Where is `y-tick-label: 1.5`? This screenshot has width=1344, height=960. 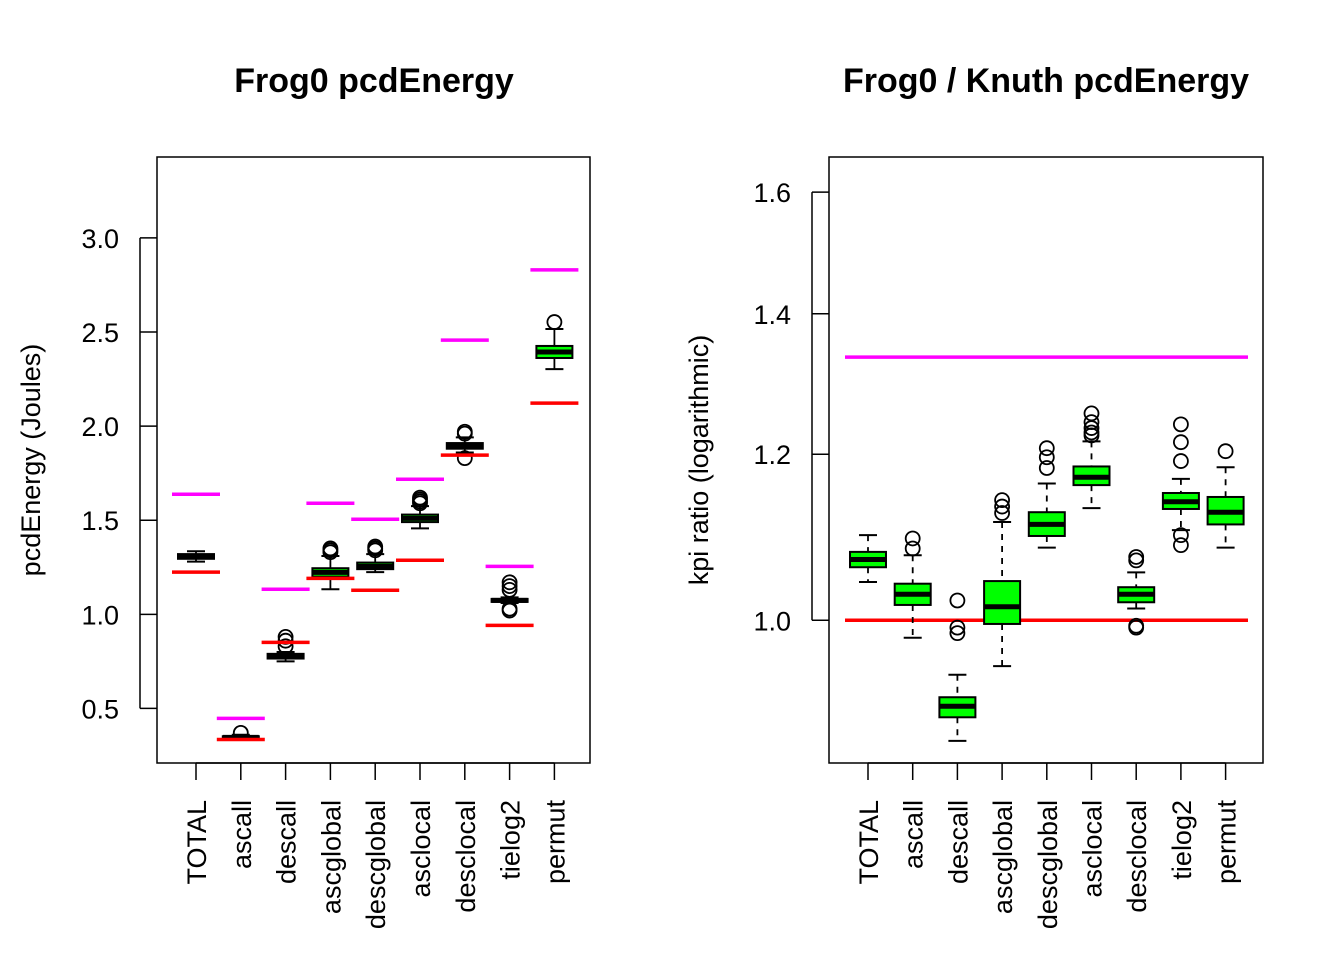 y-tick-label: 1.5 is located at coordinates (100, 521).